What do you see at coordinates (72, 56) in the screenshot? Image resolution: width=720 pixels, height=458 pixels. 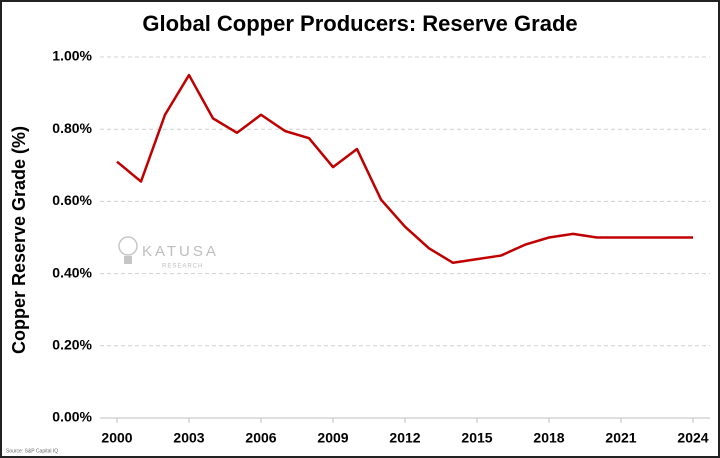 I see `y-tick-label: 1.00%` at bounding box center [72, 56].